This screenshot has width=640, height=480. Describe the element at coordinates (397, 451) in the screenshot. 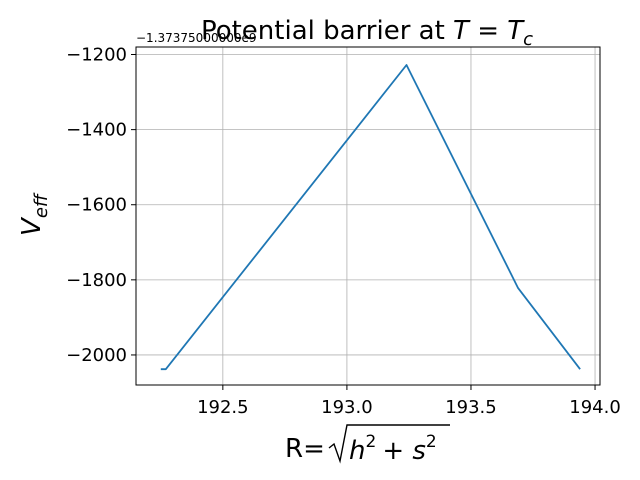

I see `x-axis-label-plus: +` at that location.